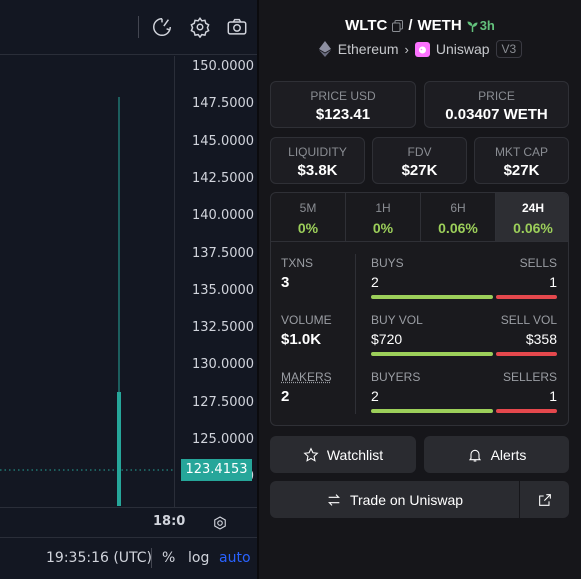 This screenshot has width=581, height=579. I want to click on pair-title: WLTC / WETH 3h, so click(420, 25).